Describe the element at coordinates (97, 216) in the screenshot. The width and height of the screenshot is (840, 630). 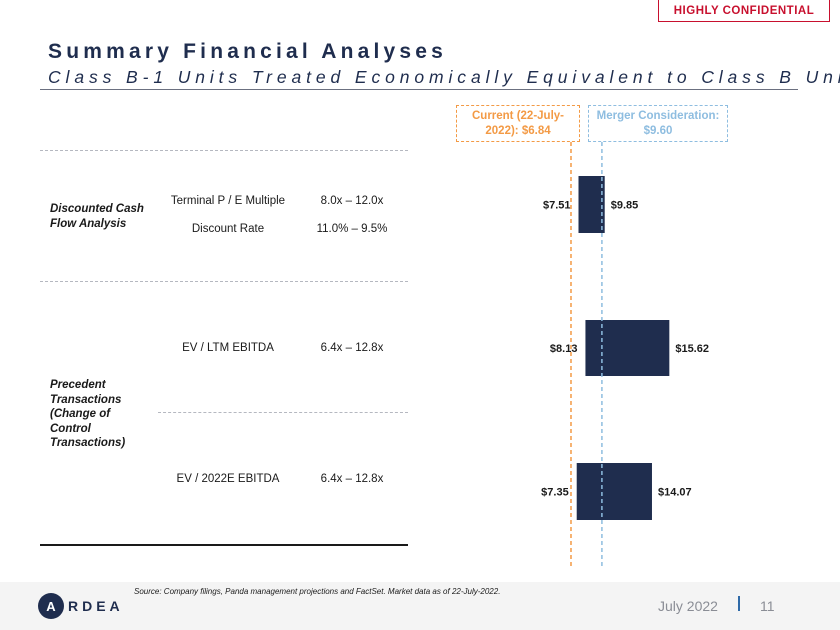
I see `category-dcf: Discounted Cash Flow Analysis` at that location.